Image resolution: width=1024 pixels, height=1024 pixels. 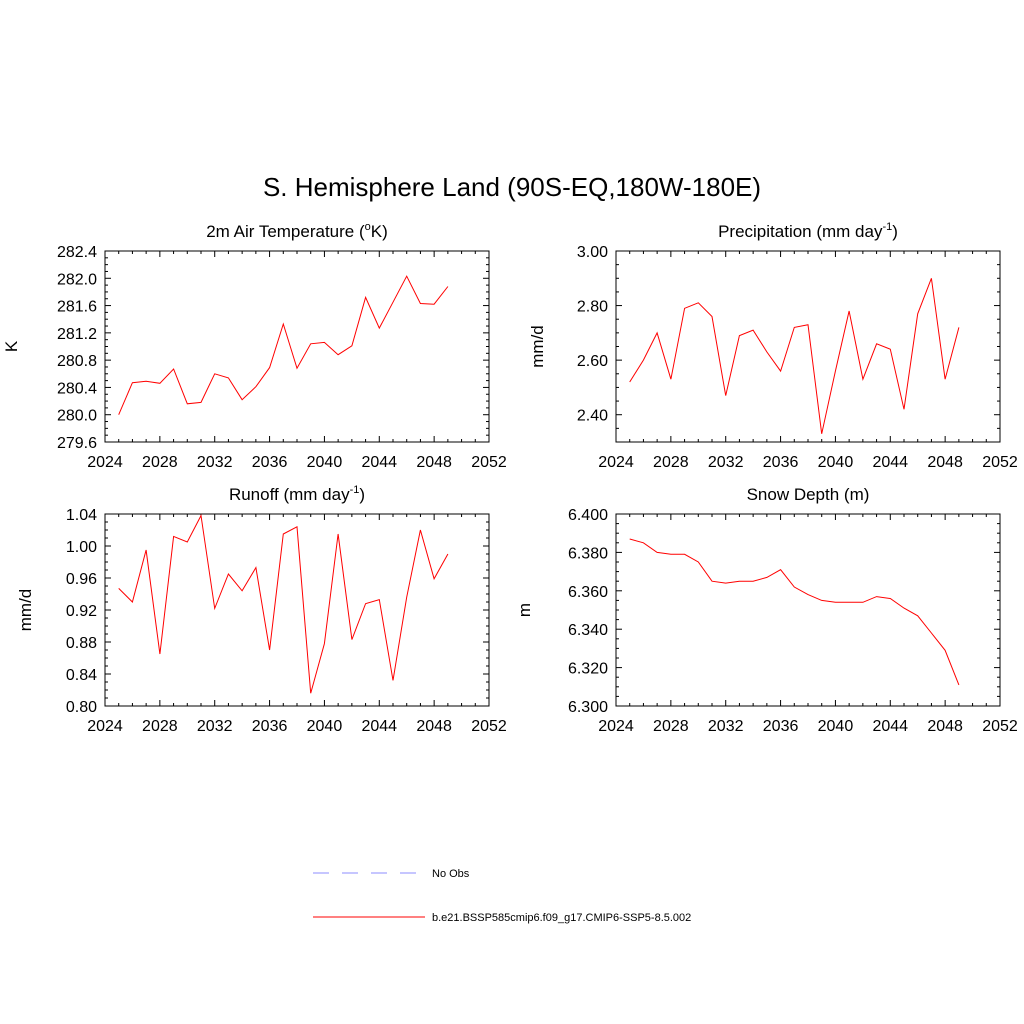 I want to click on y-tick-label: 6.380, so click(x=588, y=553).